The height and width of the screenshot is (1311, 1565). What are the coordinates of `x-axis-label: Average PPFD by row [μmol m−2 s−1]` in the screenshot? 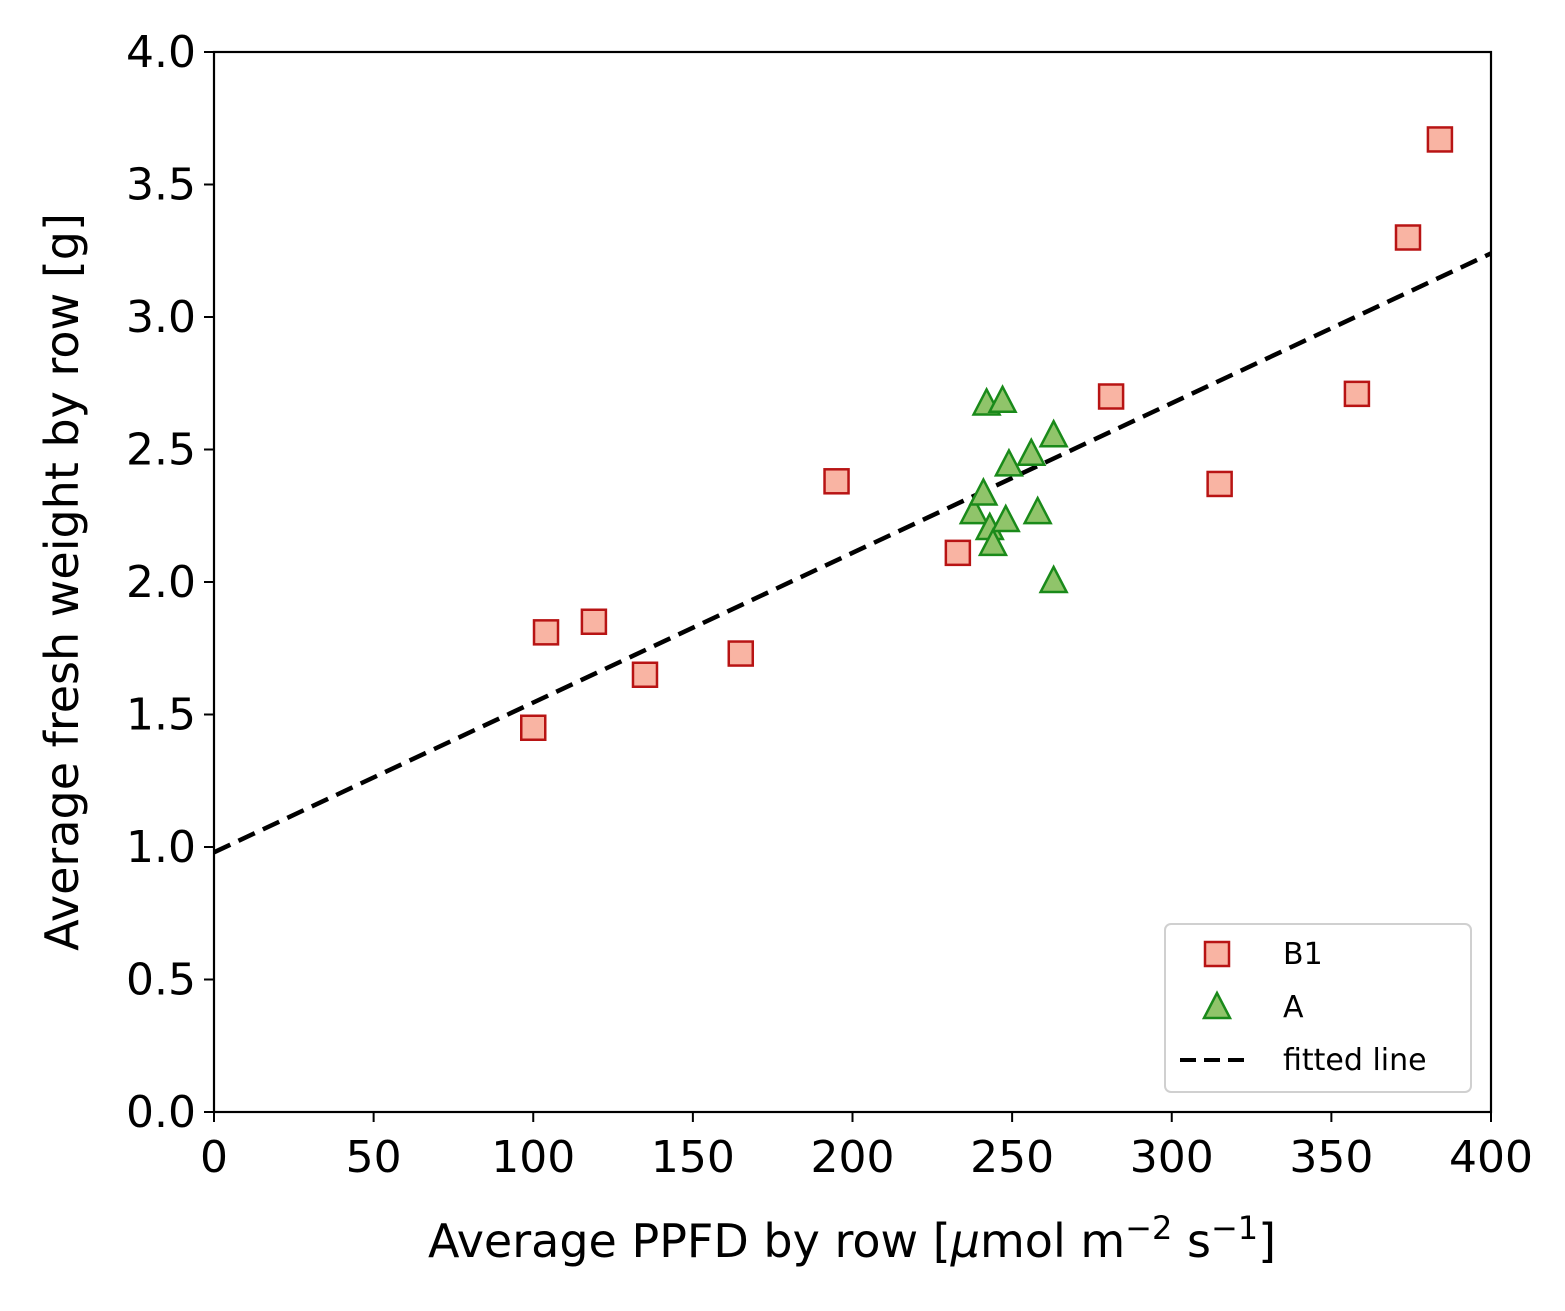 It's located at (852, 1238).